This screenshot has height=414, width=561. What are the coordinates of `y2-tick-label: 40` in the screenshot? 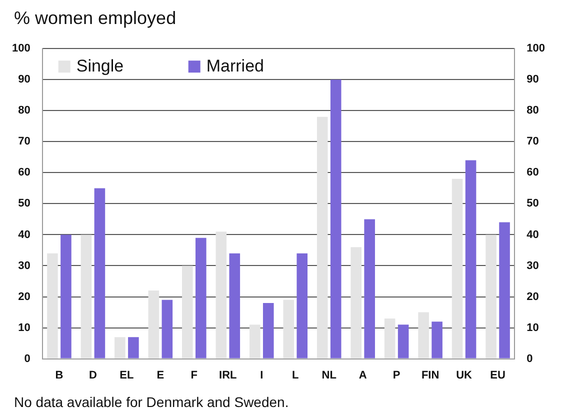 It's located at (532, 234).